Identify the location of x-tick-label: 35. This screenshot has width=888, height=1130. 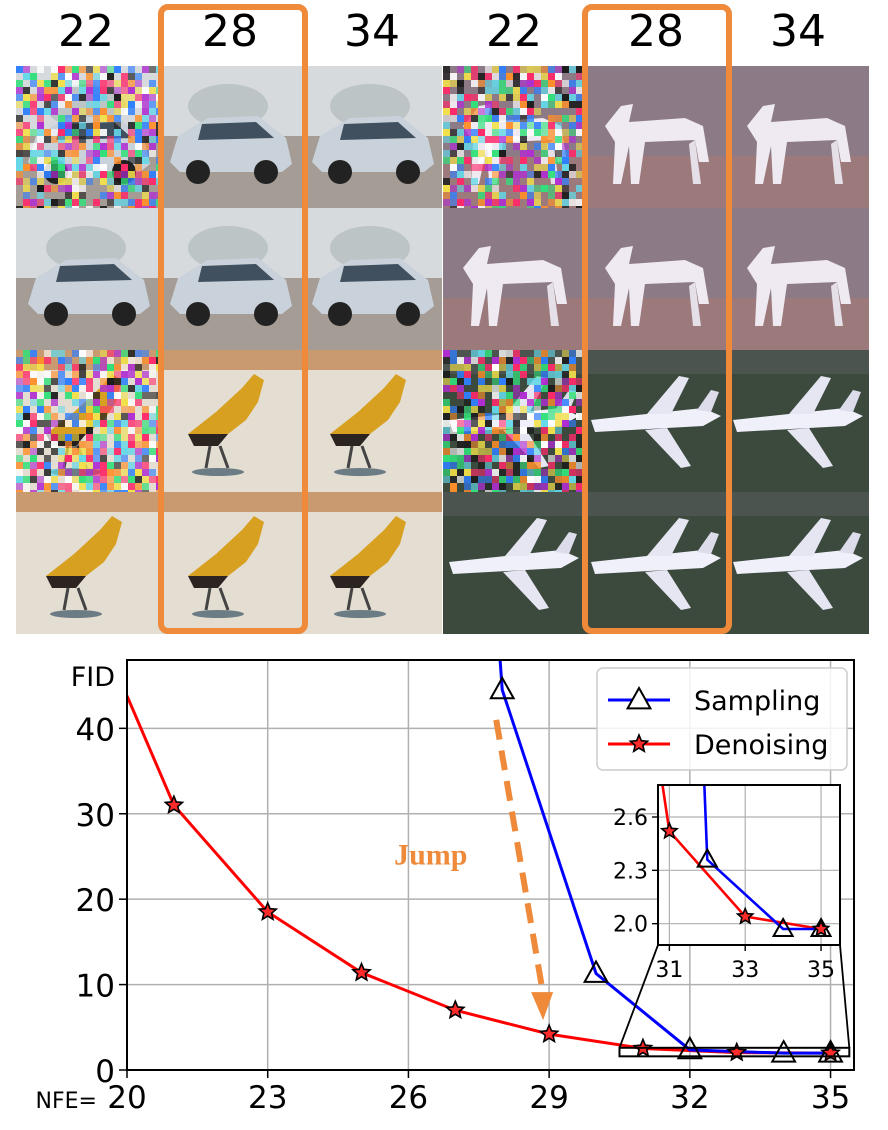
(830, 1098).